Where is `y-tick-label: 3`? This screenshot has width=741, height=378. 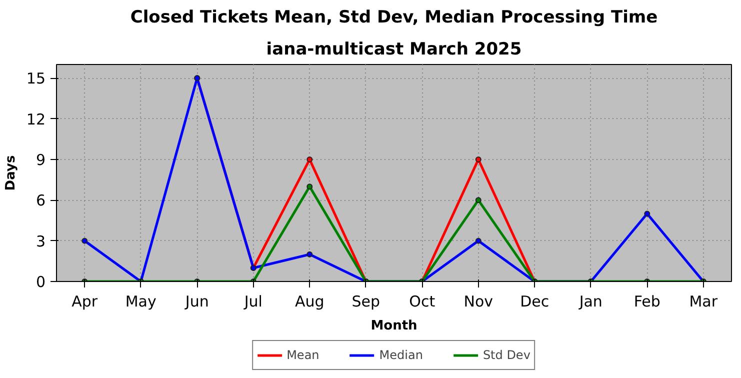
y-tick-label: 3 is located at coordinates (41, 241).